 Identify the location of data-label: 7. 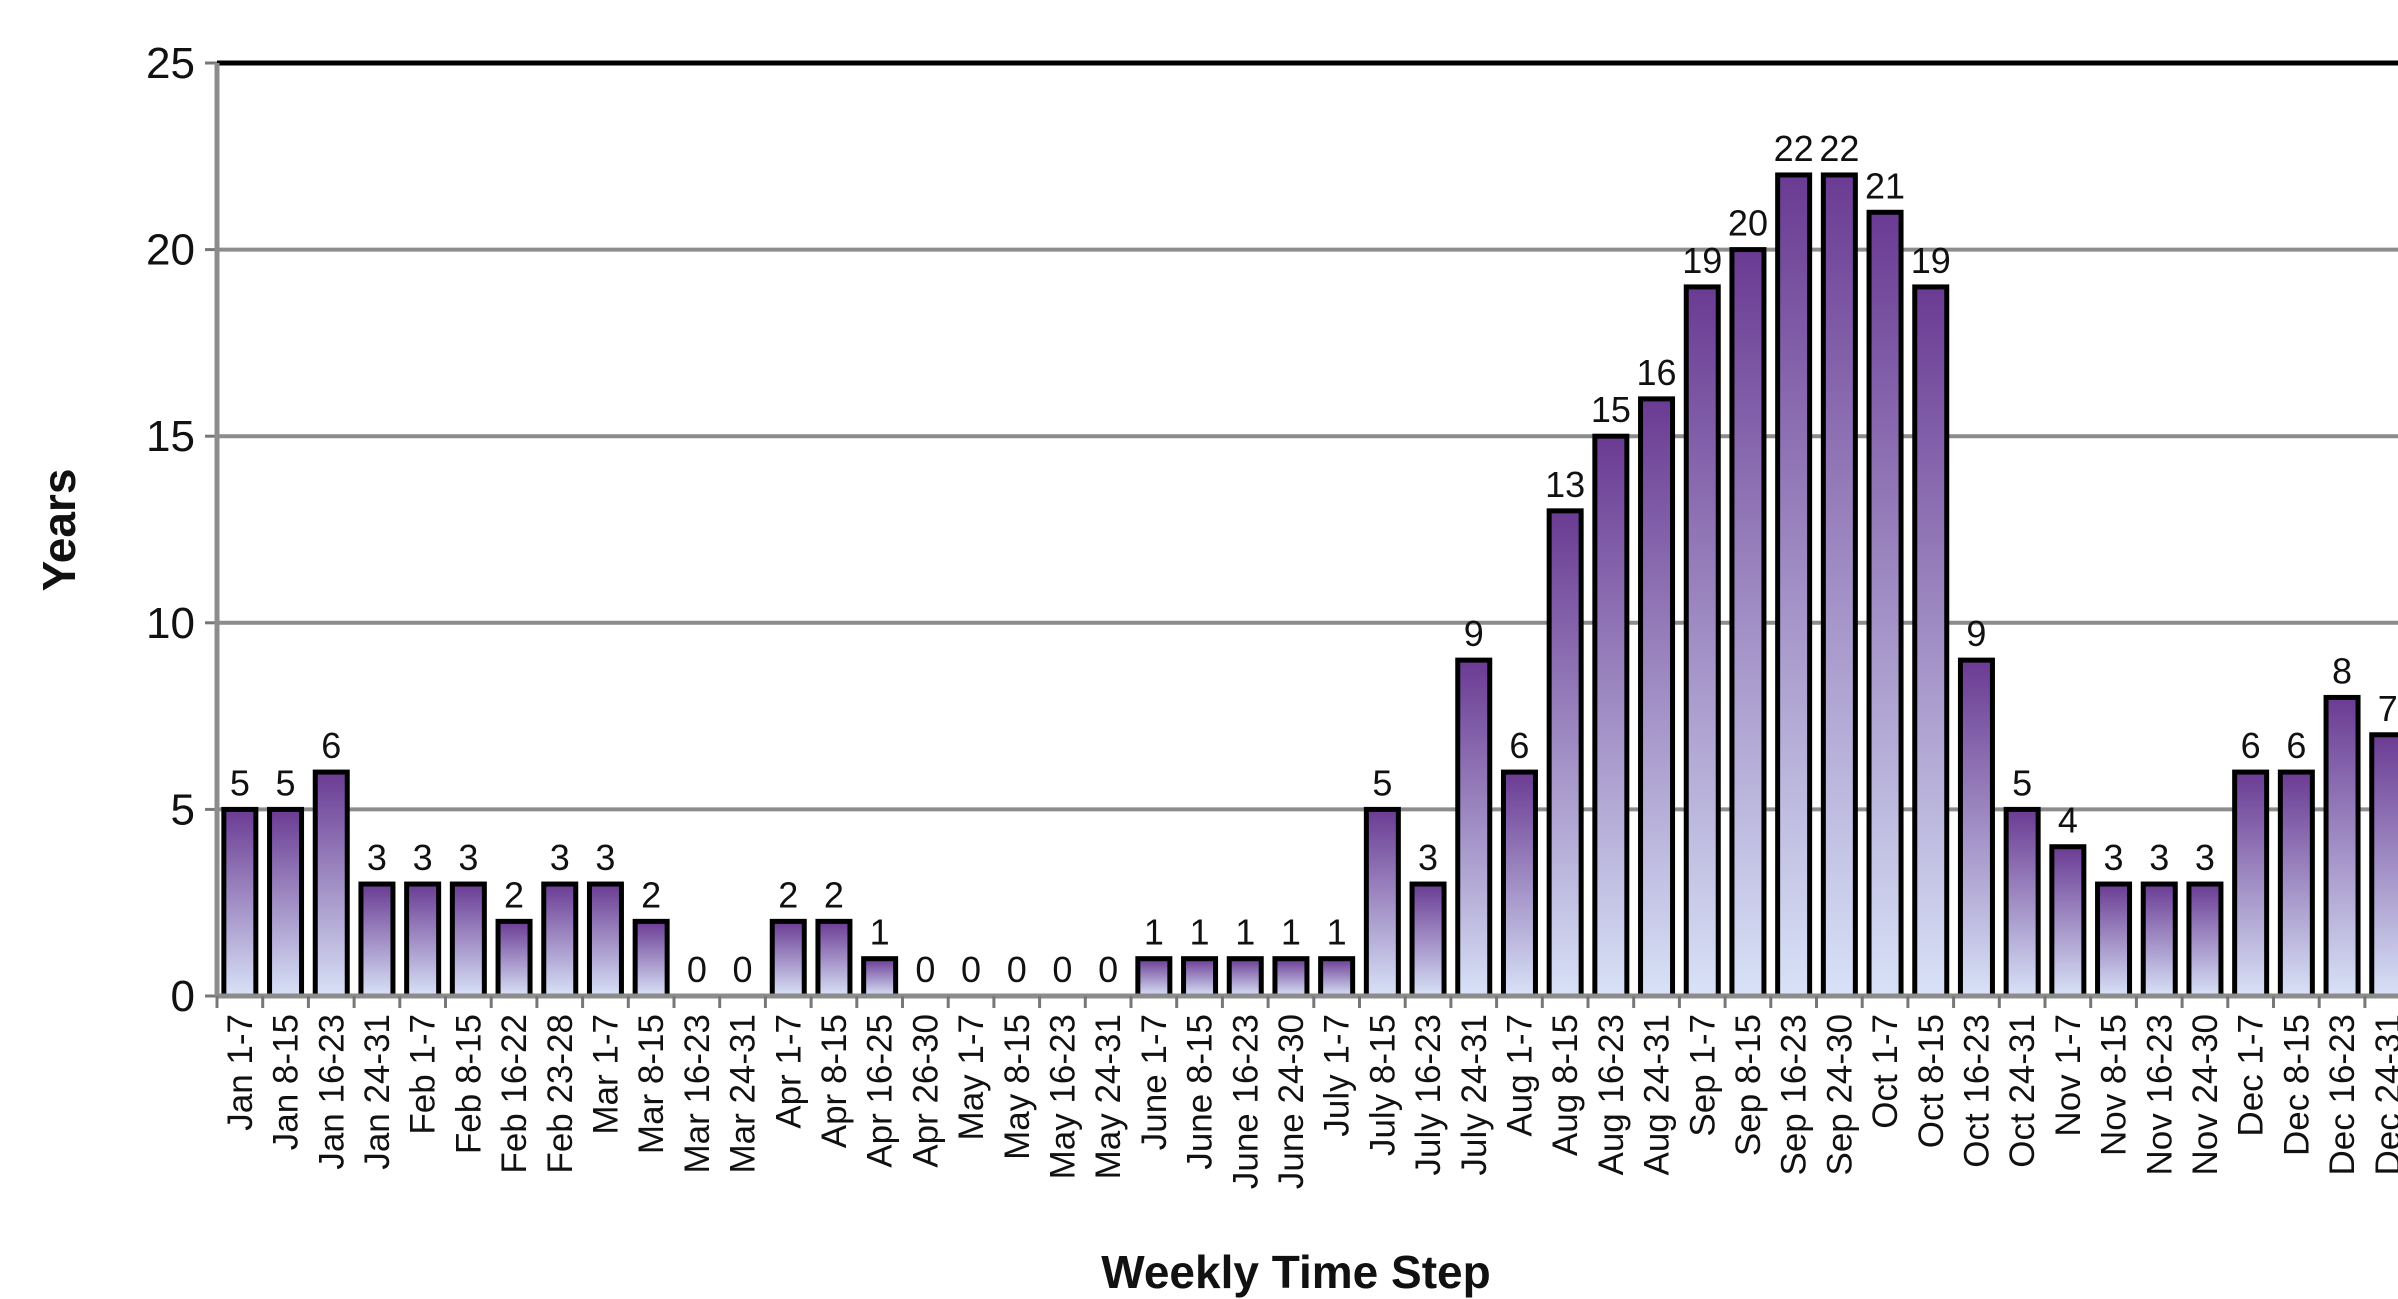
(2388, 708).